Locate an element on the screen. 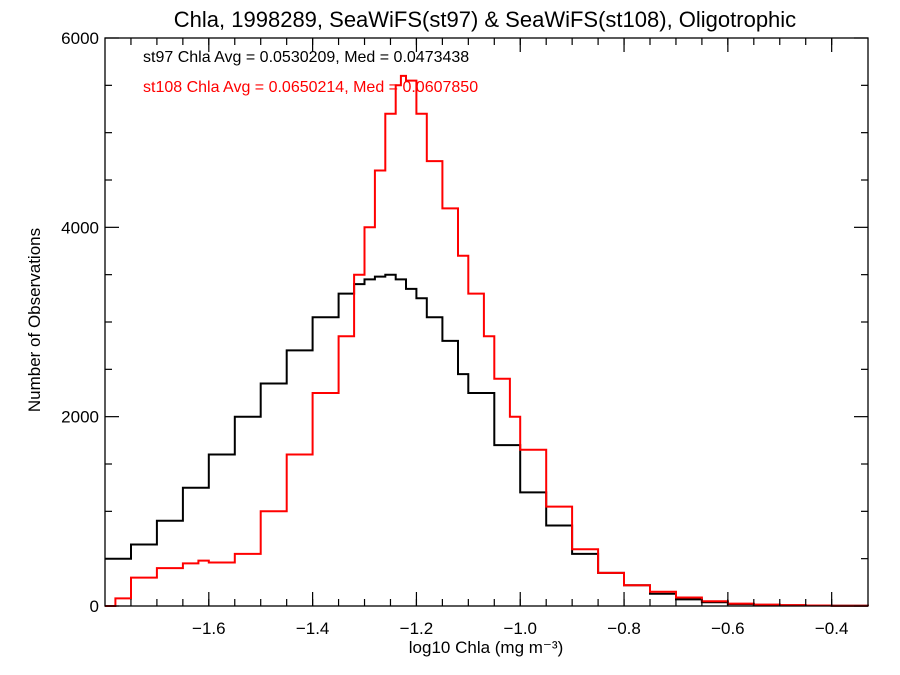  y-tick-label: 2000 is located at coordinates (80, 417).